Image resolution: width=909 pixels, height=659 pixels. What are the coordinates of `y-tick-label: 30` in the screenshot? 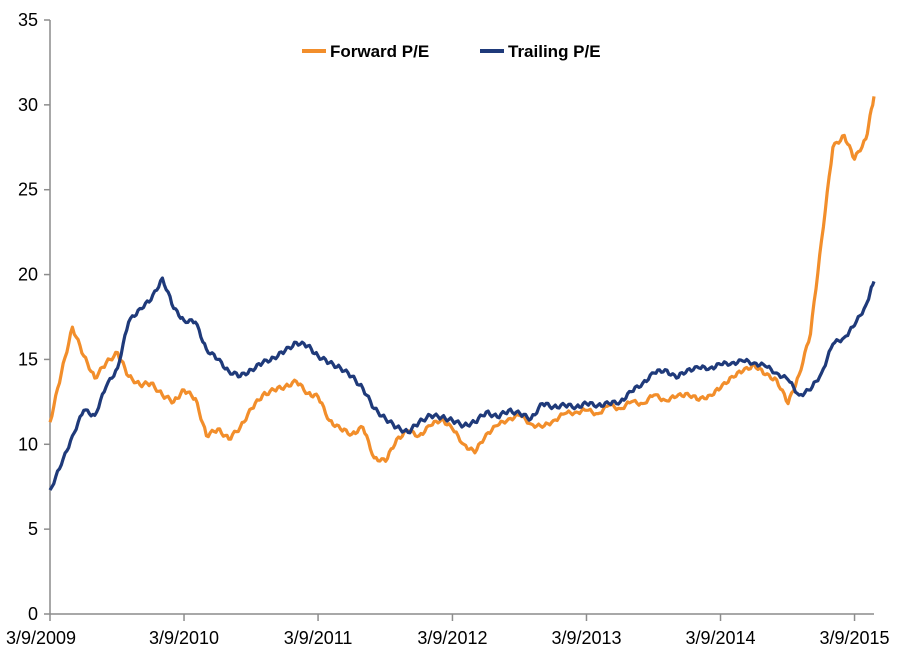 It's located at (28, 105).